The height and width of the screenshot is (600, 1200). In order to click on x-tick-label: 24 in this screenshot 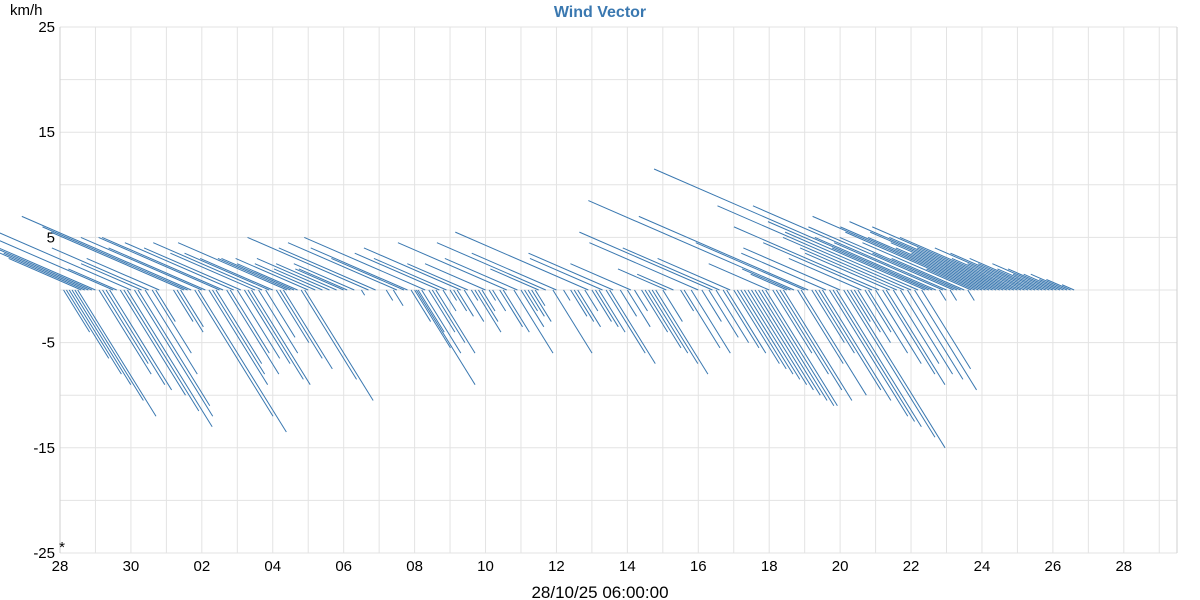, I will do `click(982, 566)`.